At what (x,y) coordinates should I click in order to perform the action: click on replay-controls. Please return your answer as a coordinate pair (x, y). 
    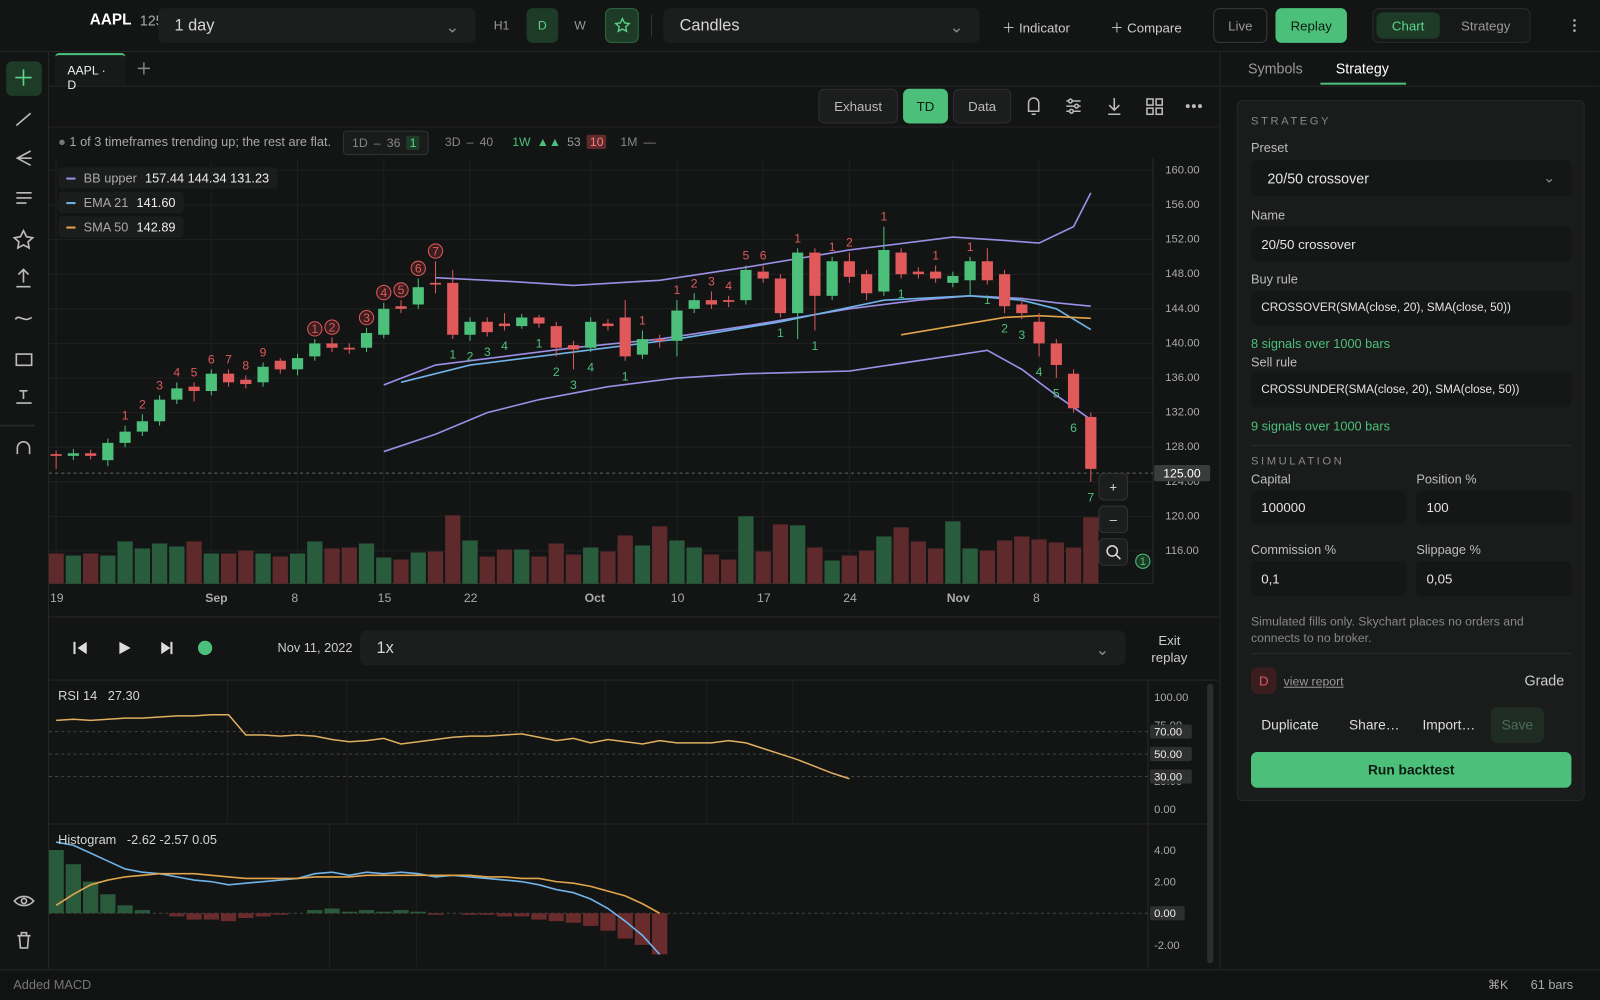
    Looking at the image, I should click on (145, 648).